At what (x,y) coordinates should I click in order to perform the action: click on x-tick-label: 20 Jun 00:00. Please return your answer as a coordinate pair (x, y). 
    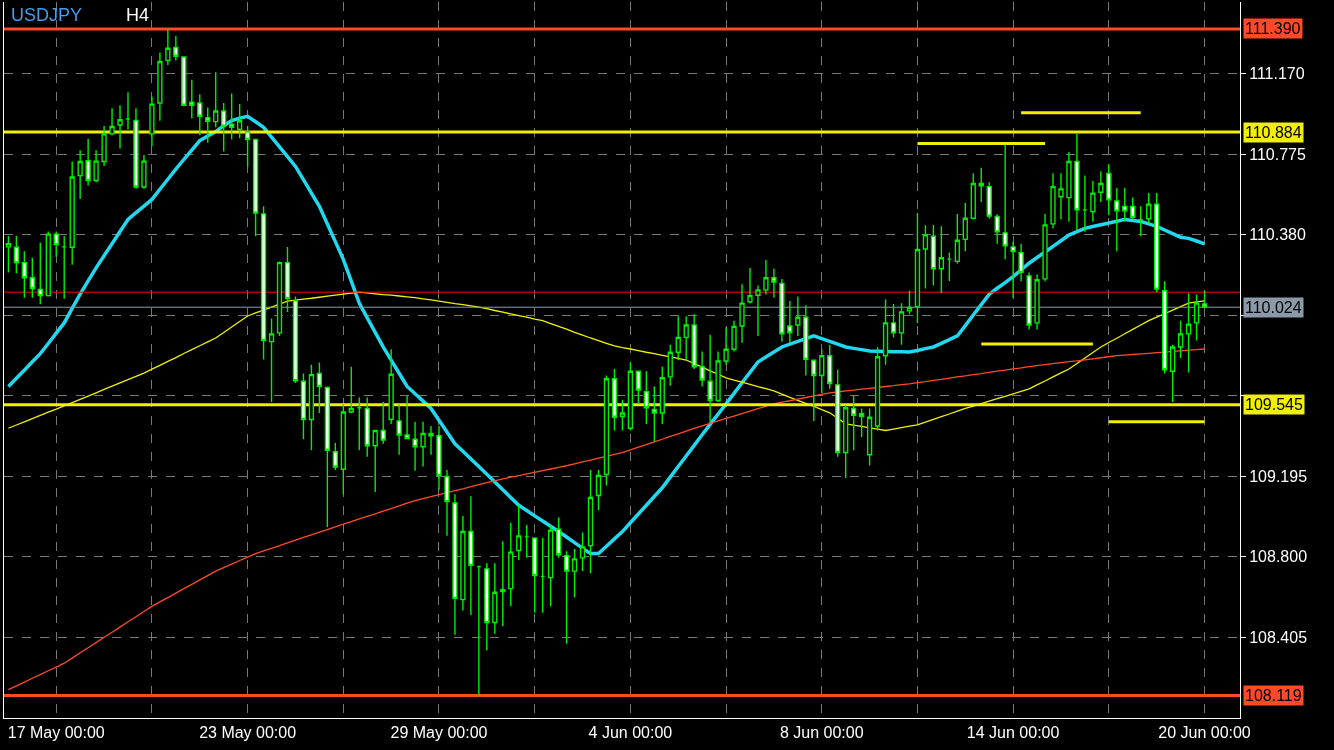
    Looking at the image, I should click on (1204, 733).